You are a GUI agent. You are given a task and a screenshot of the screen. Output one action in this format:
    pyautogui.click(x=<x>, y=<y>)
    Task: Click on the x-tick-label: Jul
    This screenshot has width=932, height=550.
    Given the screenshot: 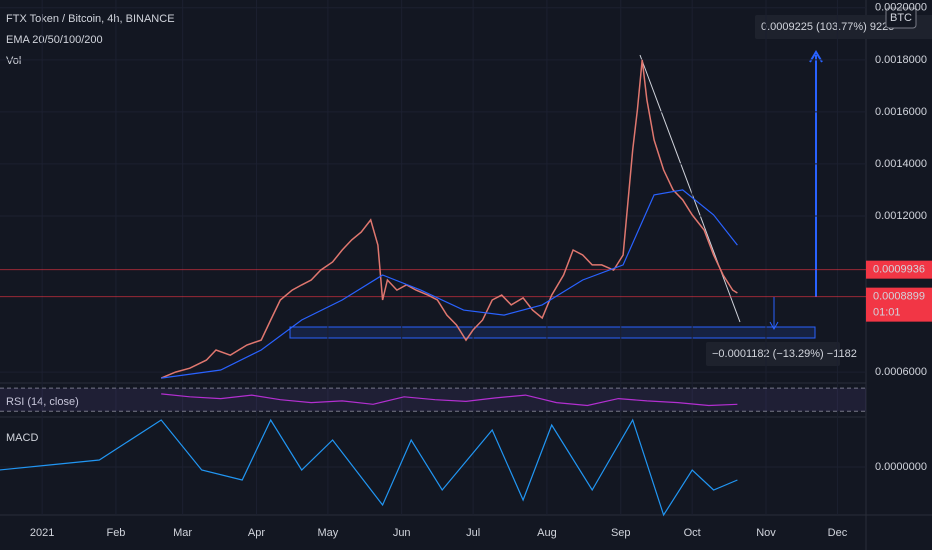 What is the action you would take?
    pyautogui.click(x=473, y=533)
    